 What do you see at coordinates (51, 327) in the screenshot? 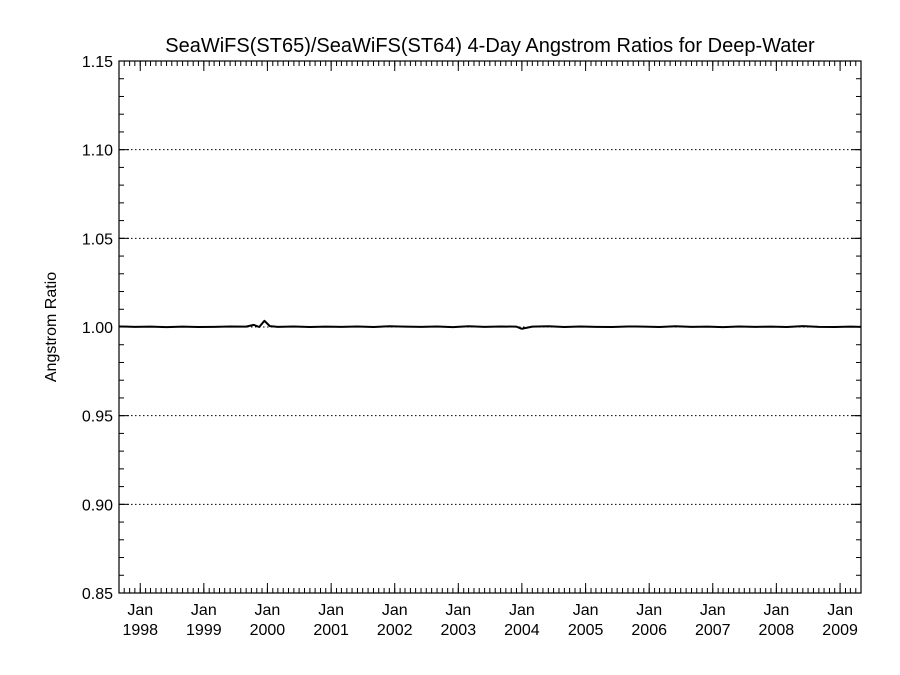
I see `y-axis-label: Angstrom Ratio` at bounding box center [51, 327].